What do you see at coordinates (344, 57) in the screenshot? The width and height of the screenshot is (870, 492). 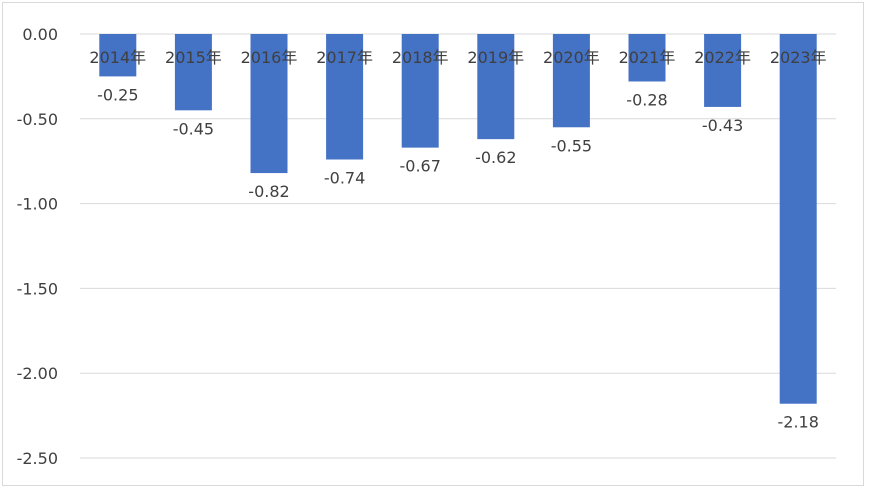 I see `category-label: 2017年` at bounding box center [344, 57].